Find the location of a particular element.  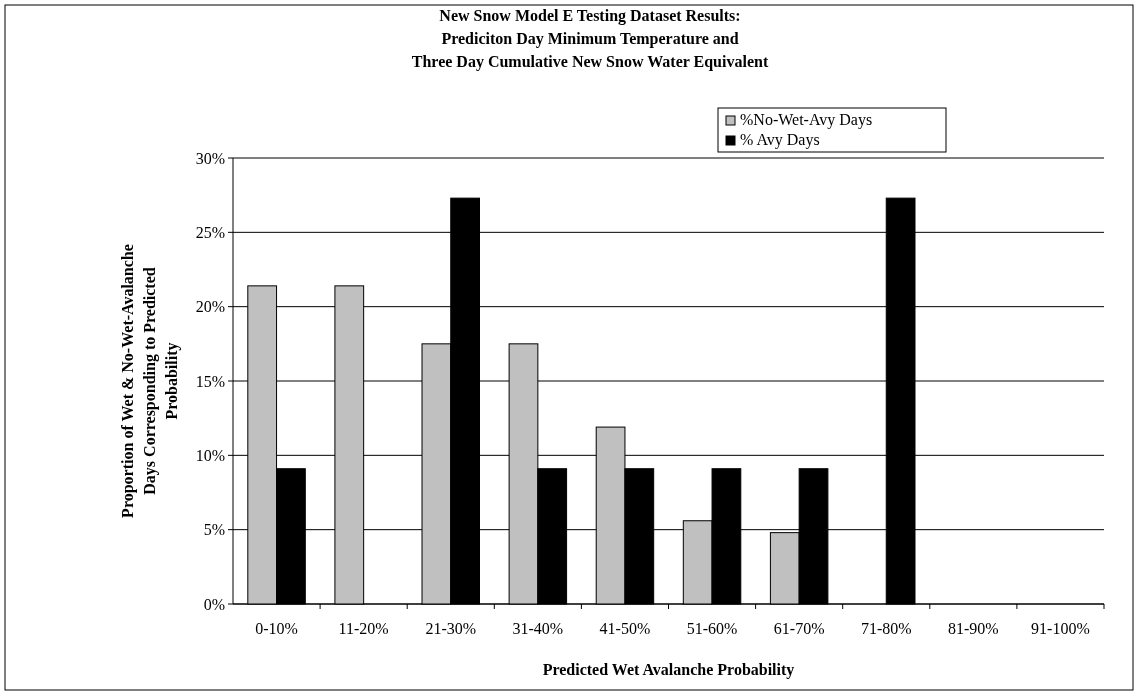

legend-label: %No-Wet-Avy Days is located at coordinates (806, 120).